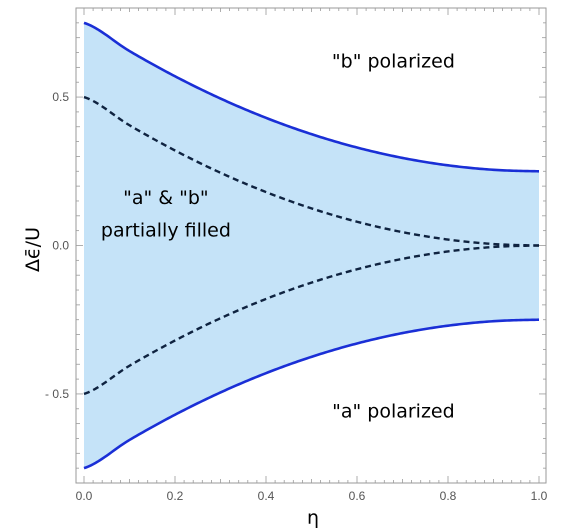  What do you see at coordinates (313, 518) in the screenshot?
I see `x-axis-label: η` at bounding box center [313, 518].